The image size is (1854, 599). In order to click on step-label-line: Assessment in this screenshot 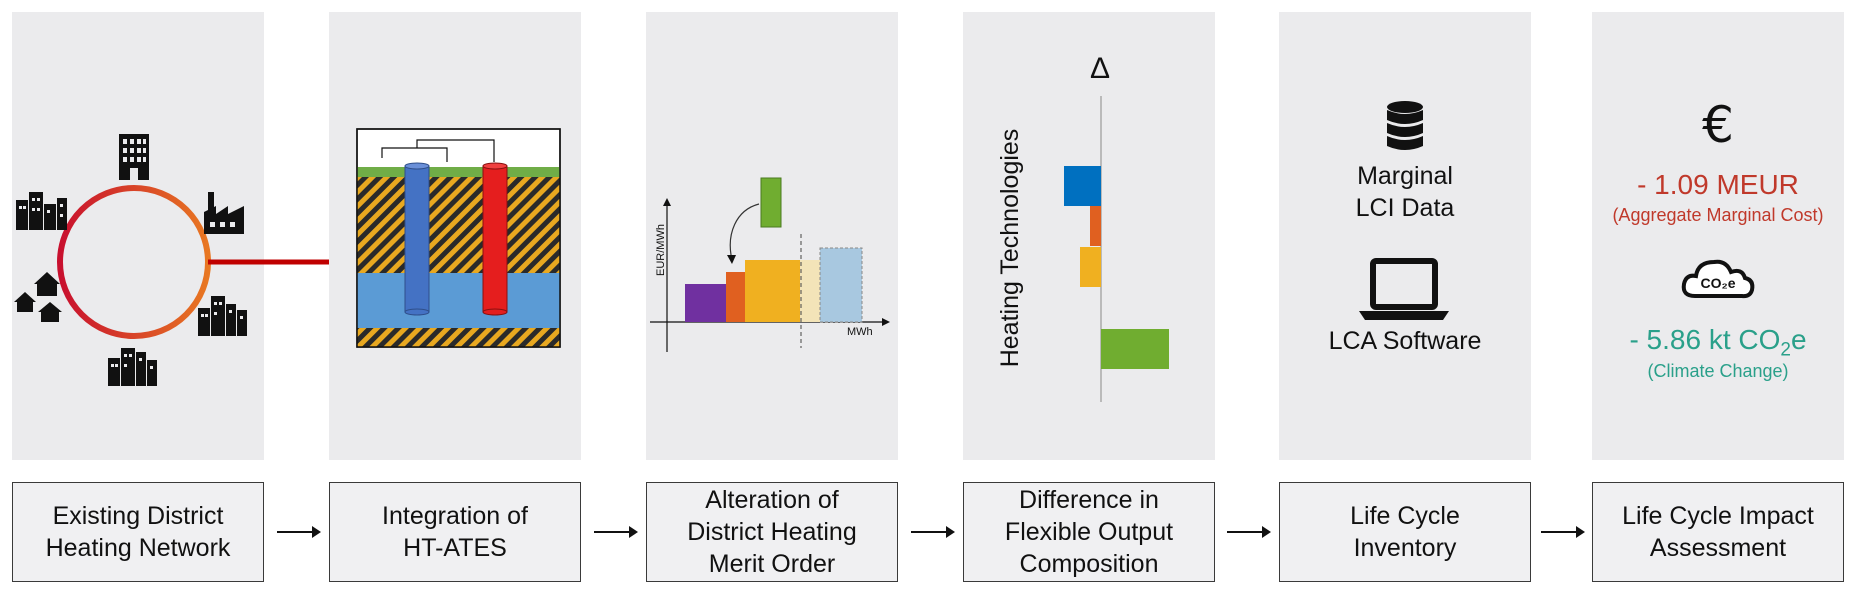, I will do `click(1718, 548)`.